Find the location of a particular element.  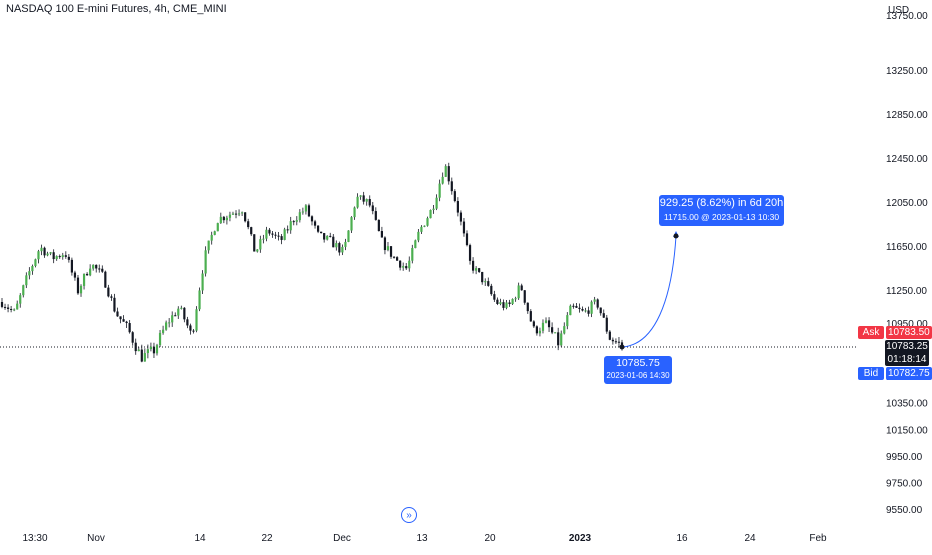

projection-end-point is located at coordinates (676, 236).